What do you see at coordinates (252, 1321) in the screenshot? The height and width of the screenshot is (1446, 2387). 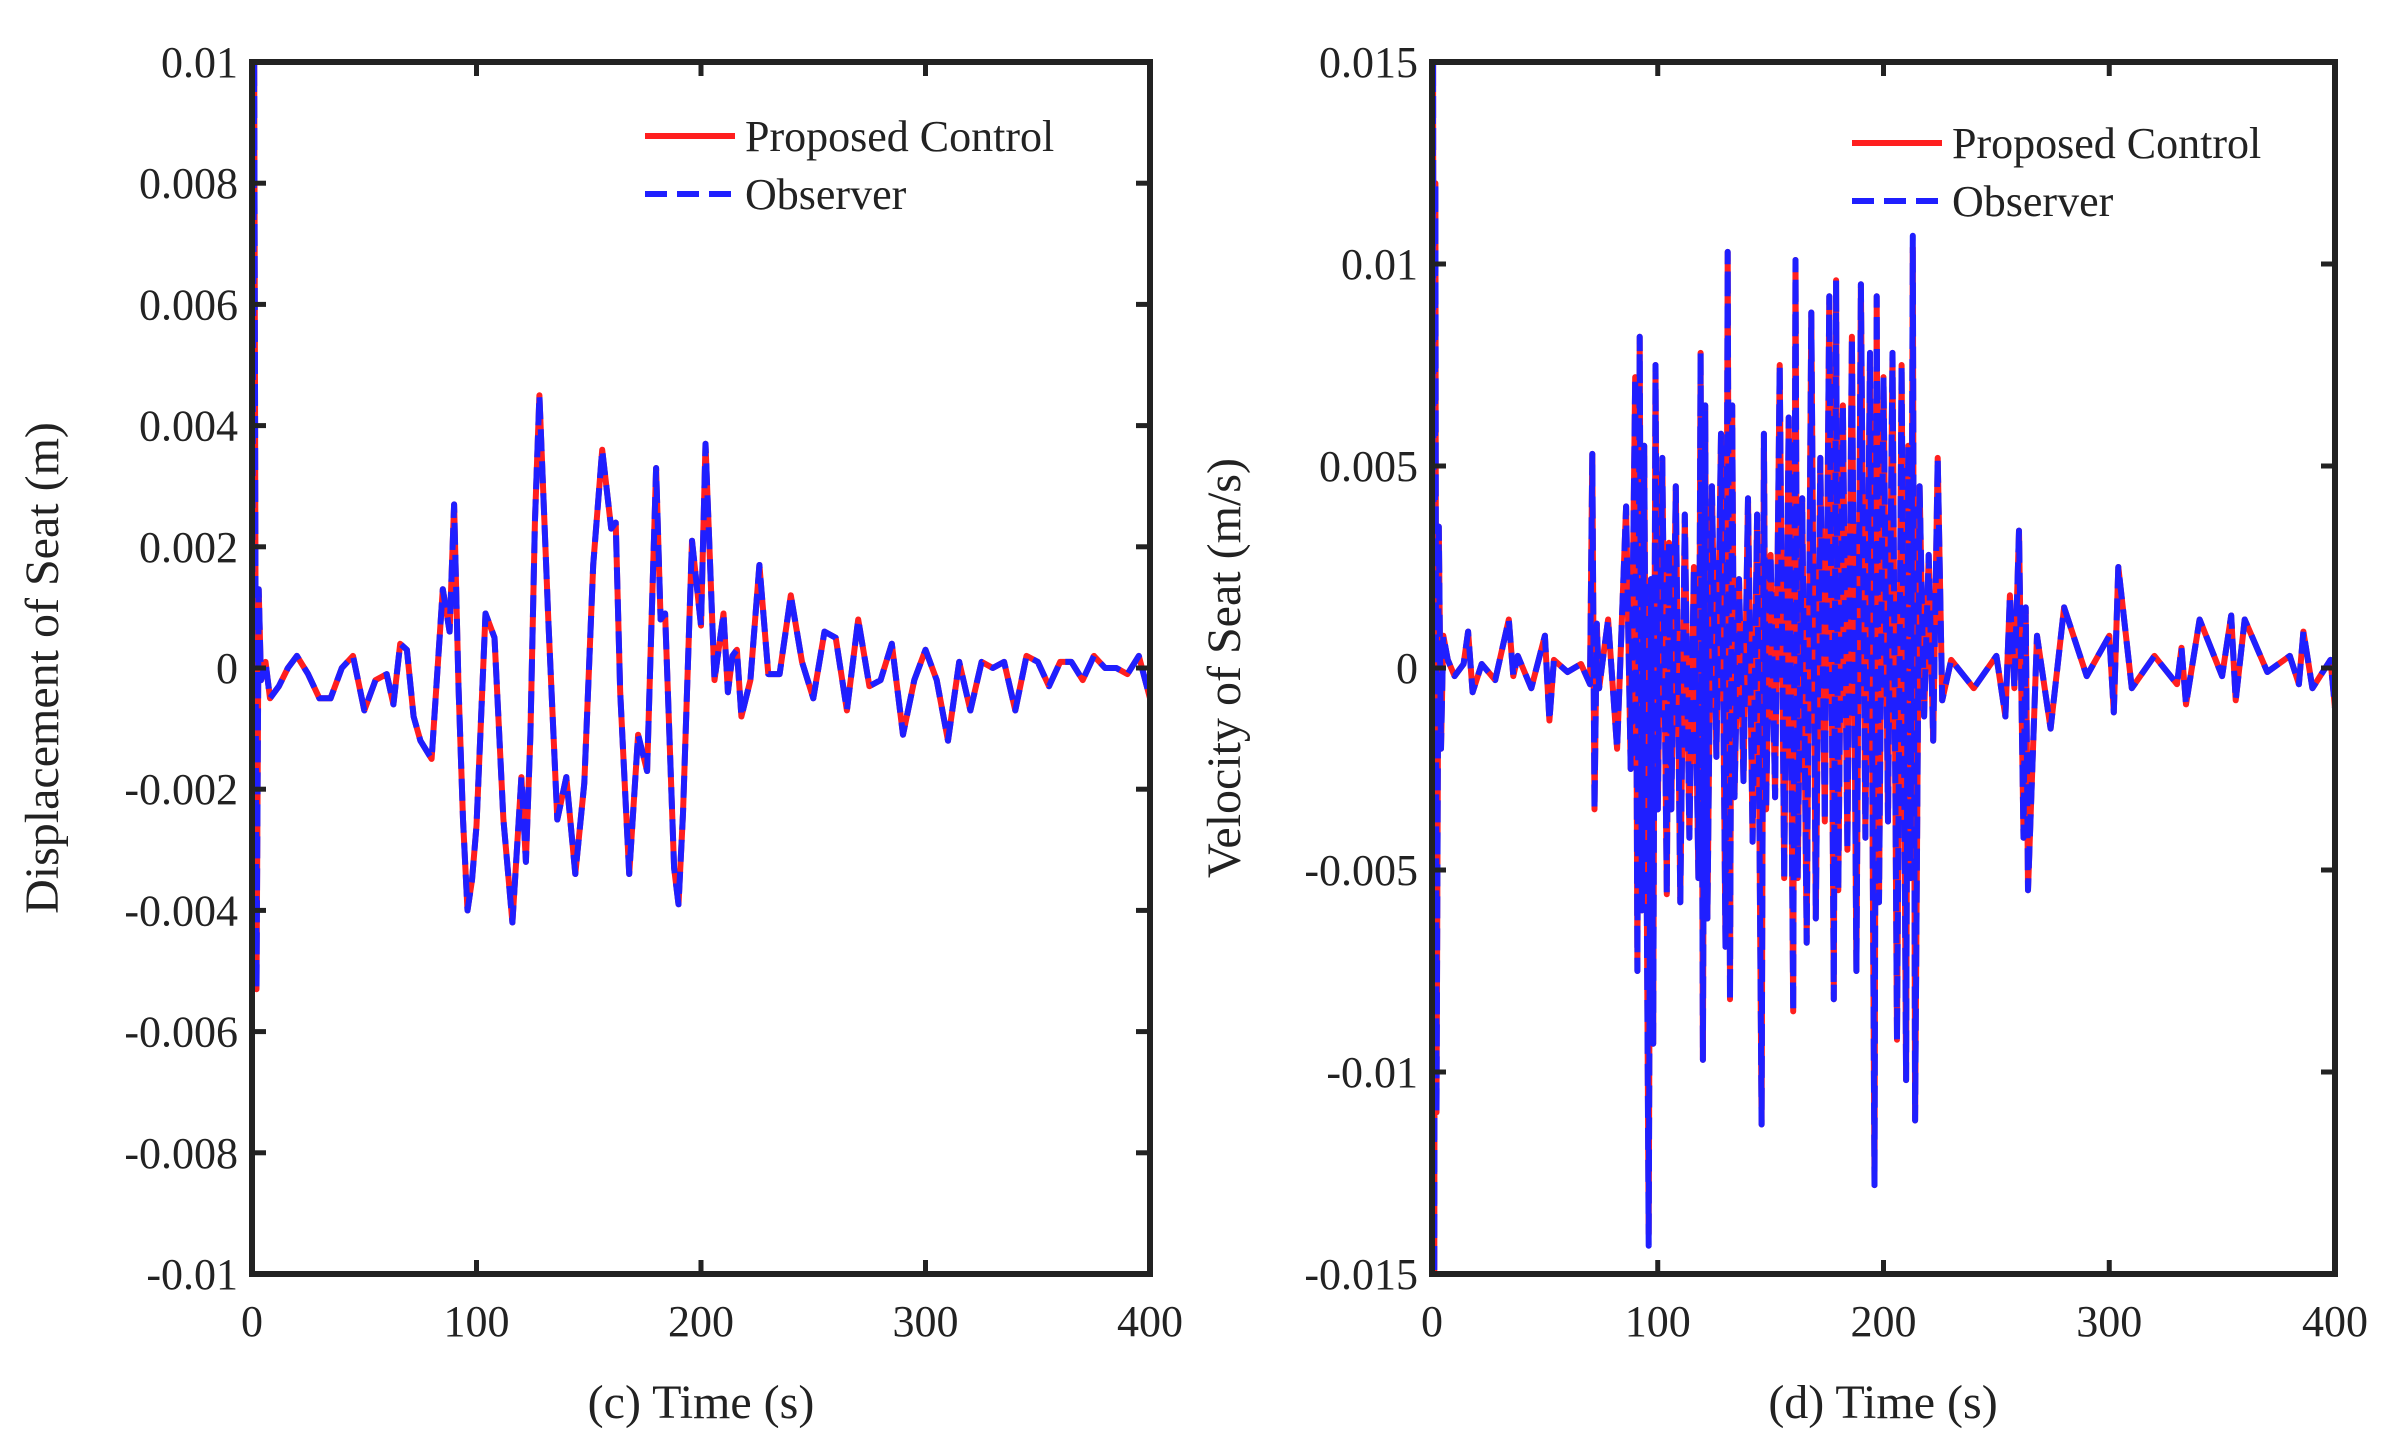 I see `displacement-x-tick-label: 0` at bounding box center [252, 1321].